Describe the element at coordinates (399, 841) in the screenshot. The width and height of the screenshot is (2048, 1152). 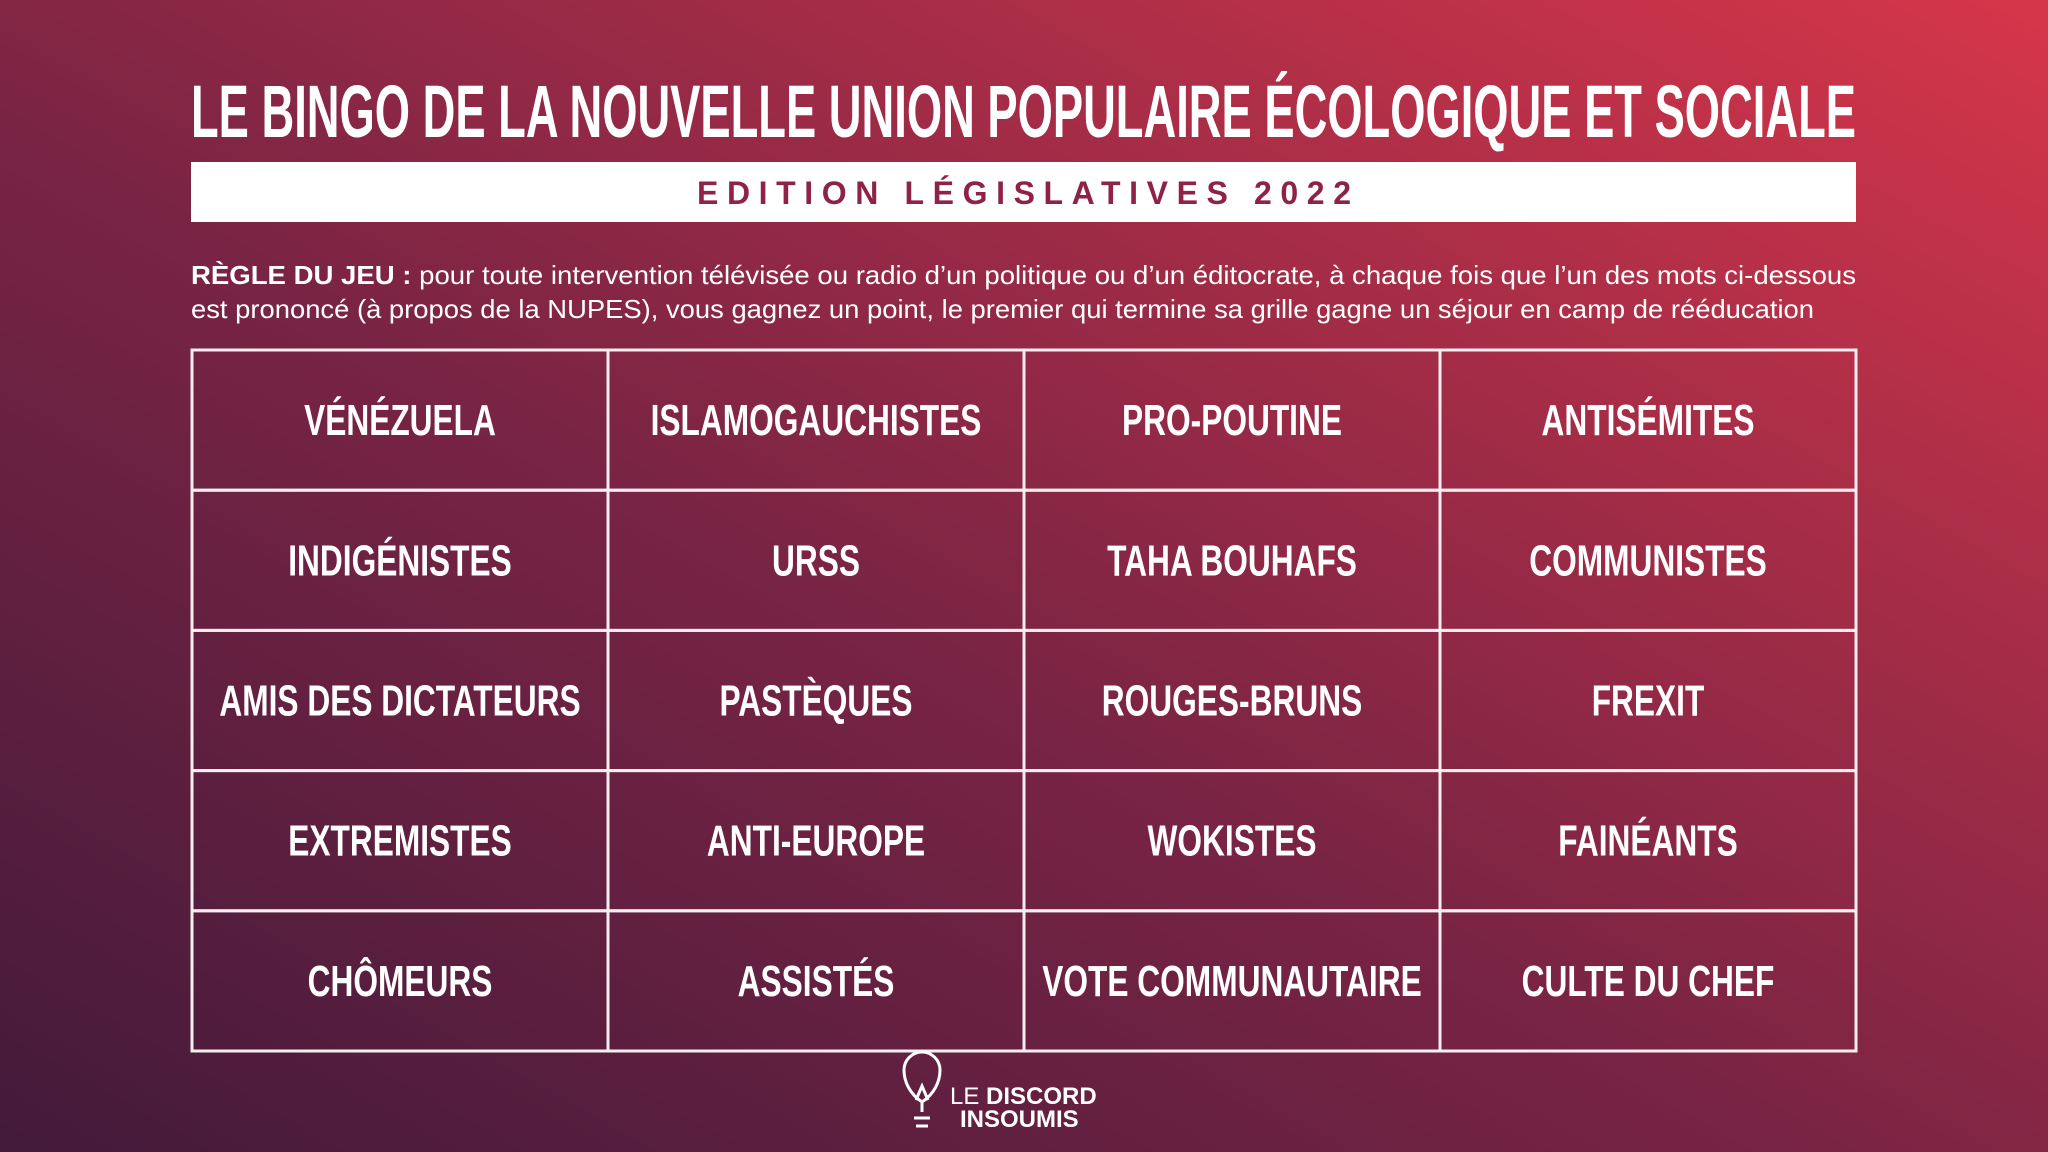
I see `cell-label: EXTREMISTES` at that location.